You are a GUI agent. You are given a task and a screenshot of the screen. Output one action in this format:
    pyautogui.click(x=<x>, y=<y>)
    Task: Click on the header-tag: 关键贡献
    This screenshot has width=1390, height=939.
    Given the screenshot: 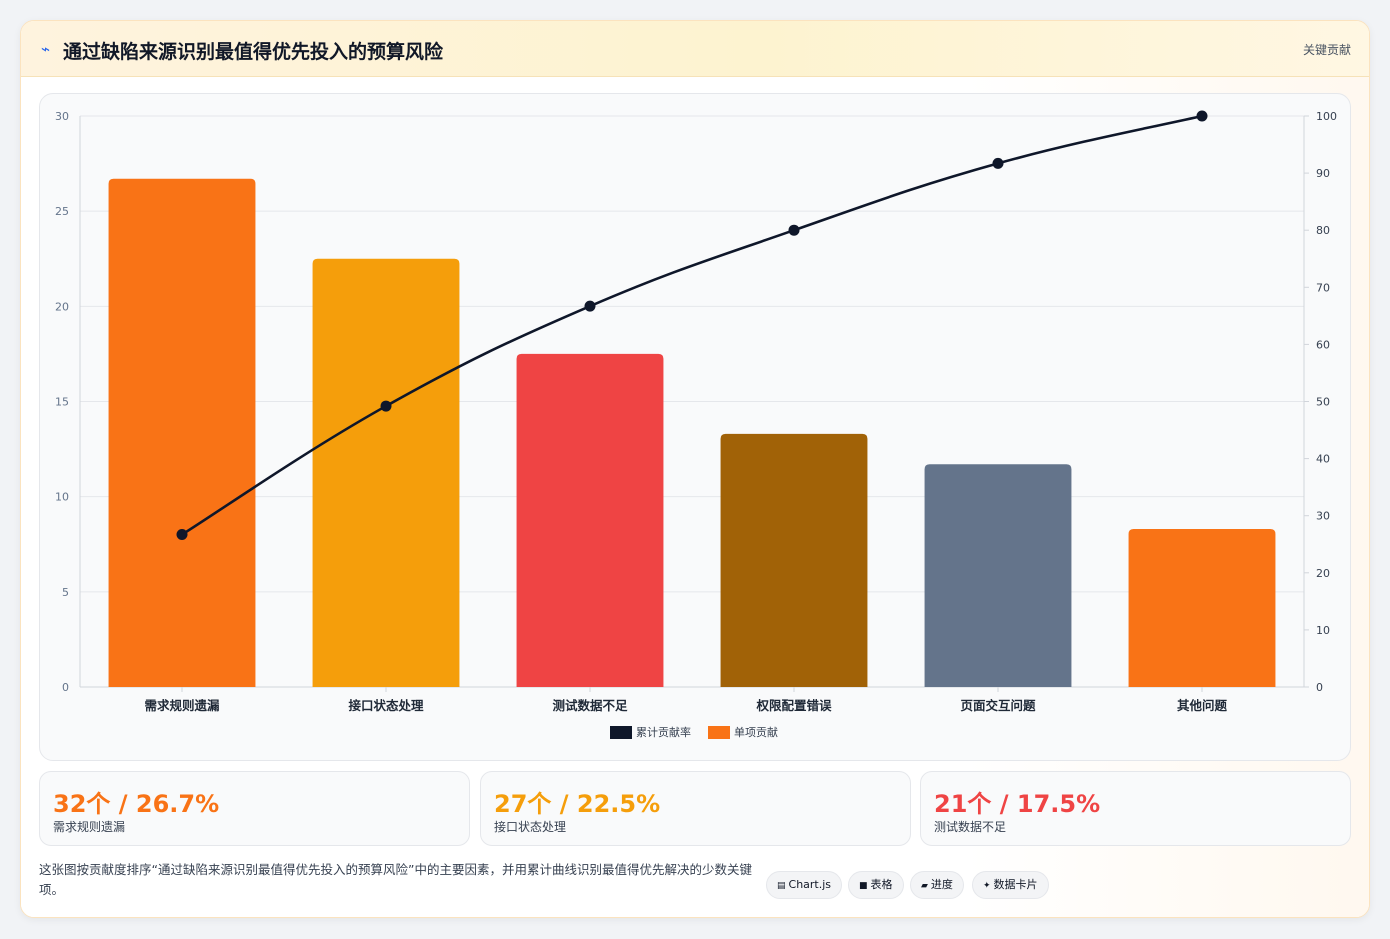 What is the action you would take?
    pyautogui.click(x=1326, y=50)
    